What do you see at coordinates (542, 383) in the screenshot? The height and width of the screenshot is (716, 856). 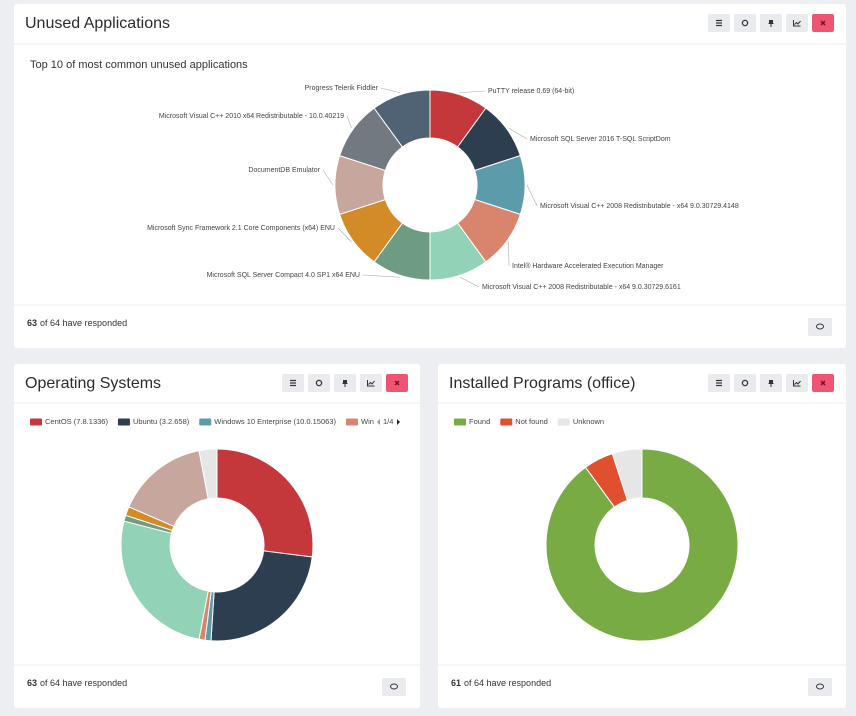 I see `panel-title: Installed Programs (office)` at bounding box center [542, 383].